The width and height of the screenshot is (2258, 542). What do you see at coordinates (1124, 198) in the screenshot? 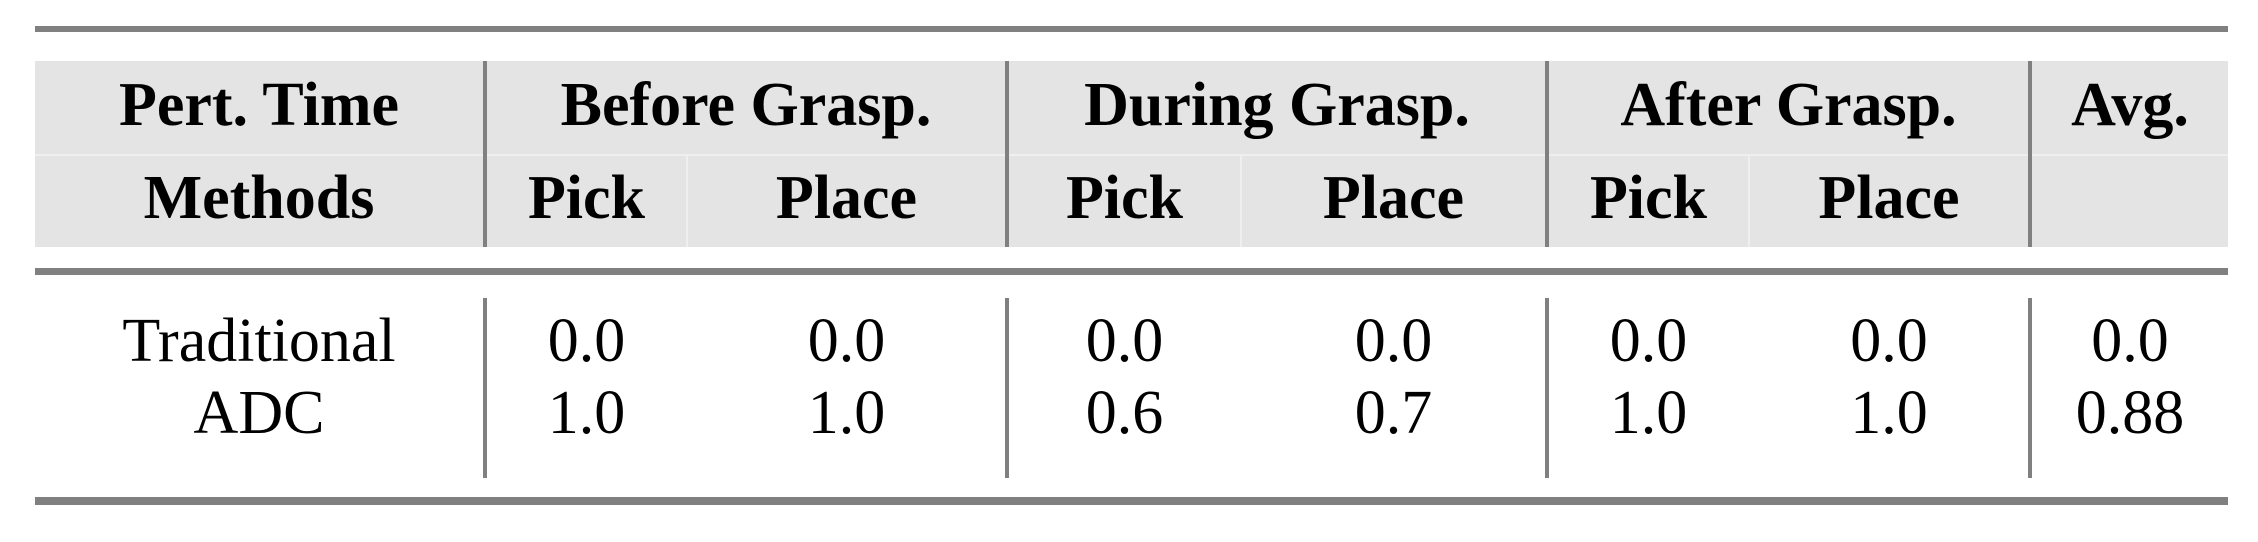
I see `header-during-pick: Pick` at bounding box center [1124, 198].